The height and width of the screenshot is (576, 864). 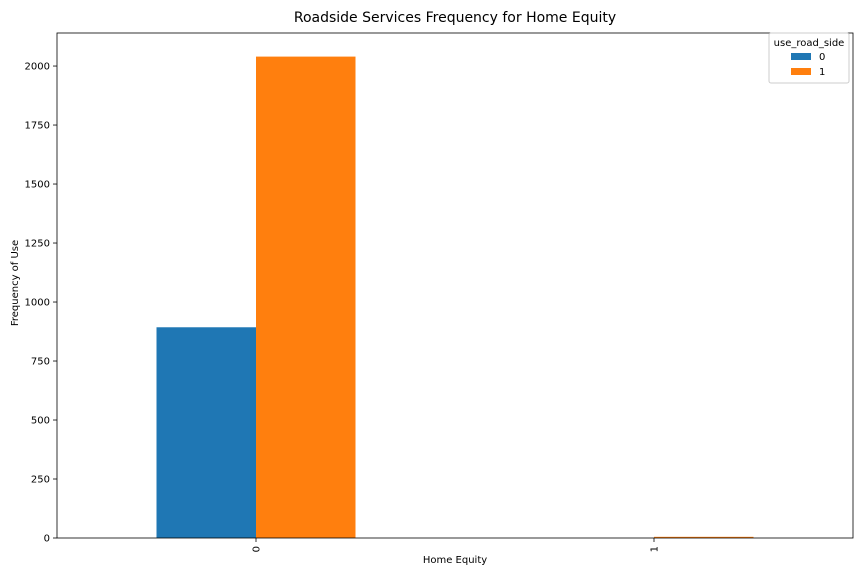 What do you see at coordinates (455, 560) in the screenshot?
I see `x-axis-label: Home Equity` at bounding box center [455, 560].